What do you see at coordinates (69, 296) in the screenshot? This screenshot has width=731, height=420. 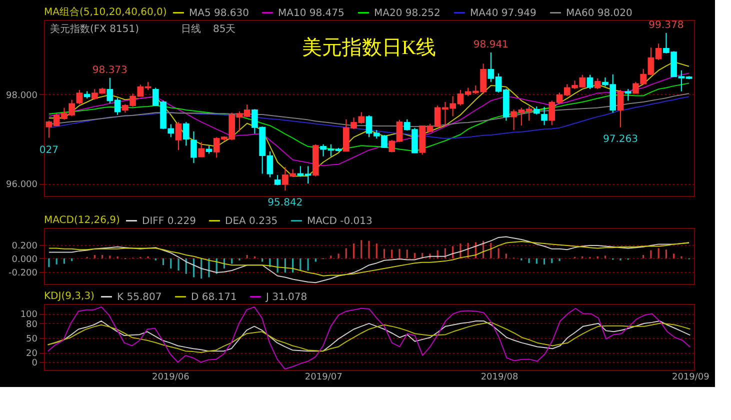 I see `legend-title: KDJ(9,3,3)` at bounding box center [69, 296].